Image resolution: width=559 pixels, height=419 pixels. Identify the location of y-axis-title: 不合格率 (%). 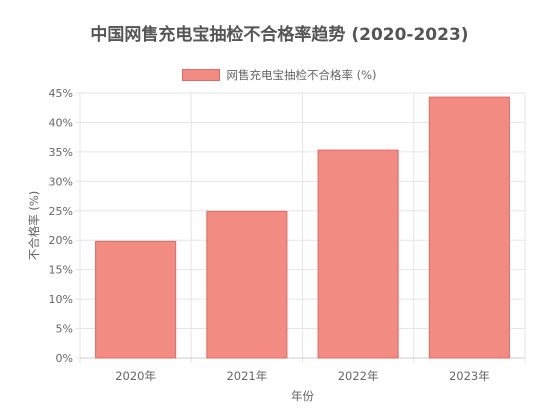
(34, 226).